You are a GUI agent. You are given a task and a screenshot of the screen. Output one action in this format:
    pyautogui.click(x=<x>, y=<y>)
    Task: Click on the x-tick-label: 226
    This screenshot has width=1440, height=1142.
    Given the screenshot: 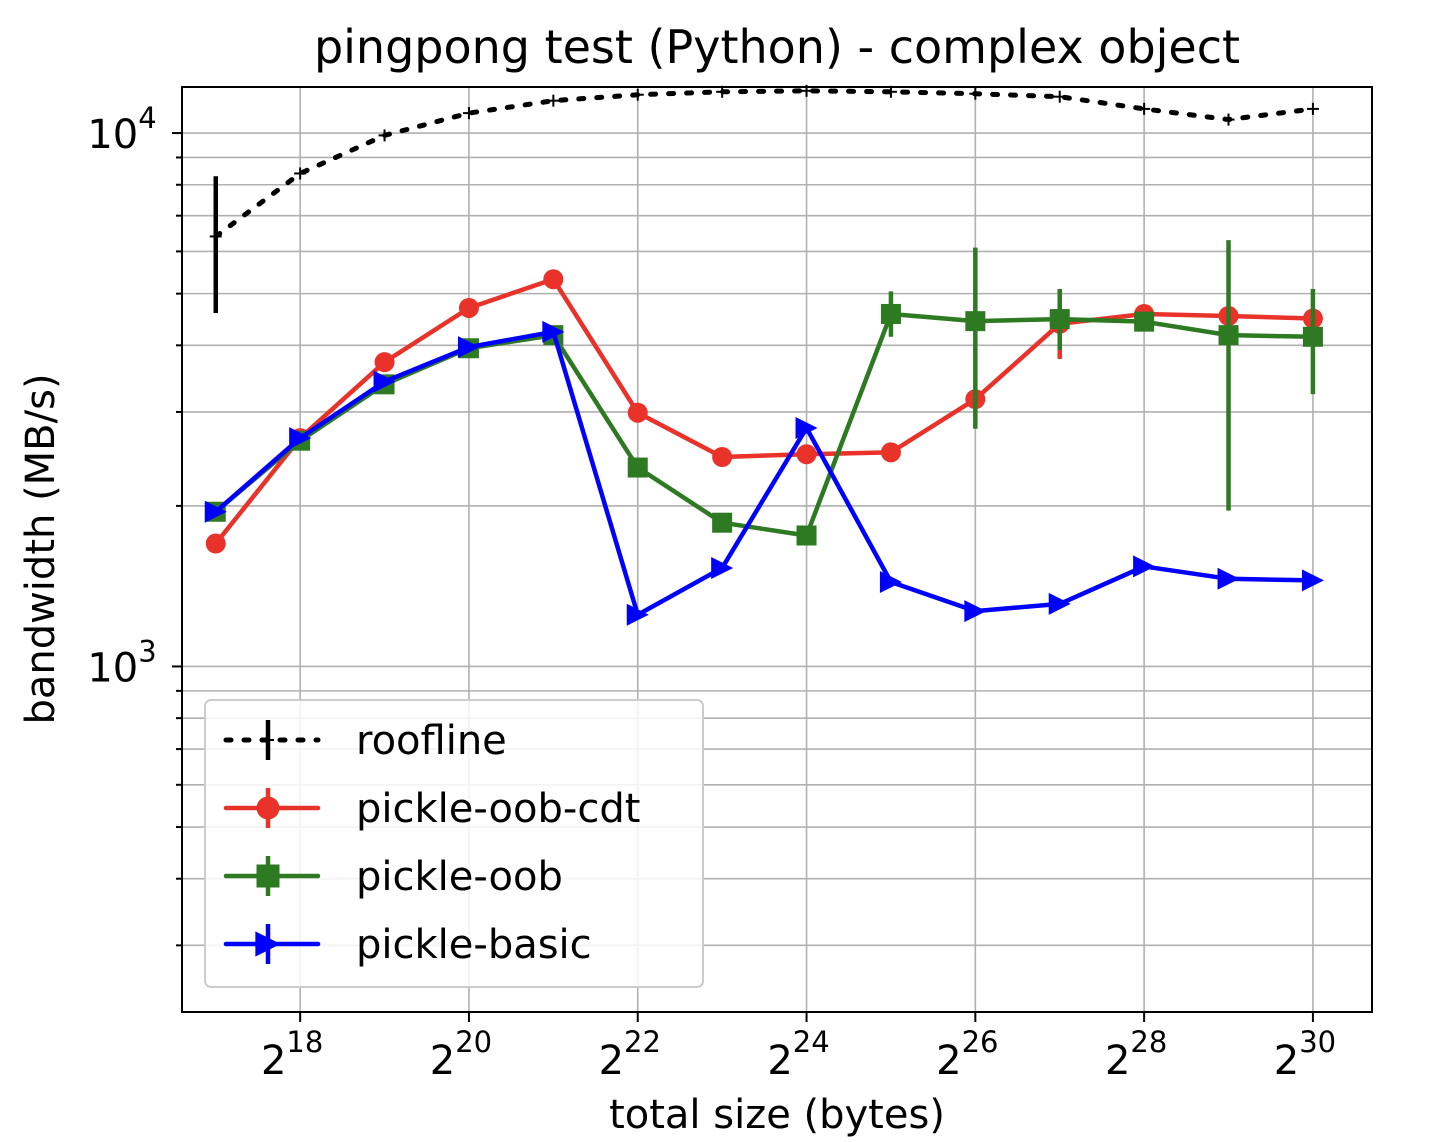 What is the action you would take?
    pyautogui.click(x=967, y=1054)
    